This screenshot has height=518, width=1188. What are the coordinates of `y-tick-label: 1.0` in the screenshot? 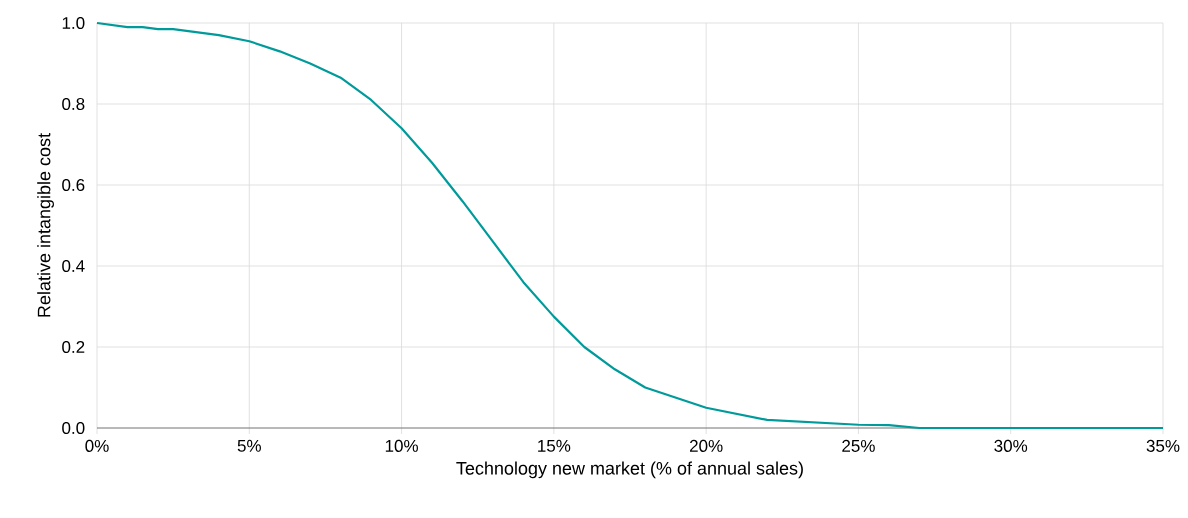 It's located at (73, 23).